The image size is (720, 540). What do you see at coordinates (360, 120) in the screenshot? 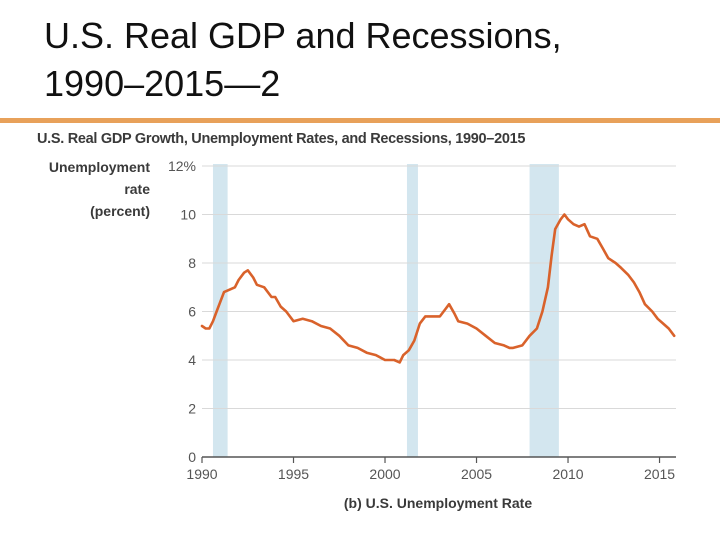
I see `accent-divider` at bounding box center [360, 120].